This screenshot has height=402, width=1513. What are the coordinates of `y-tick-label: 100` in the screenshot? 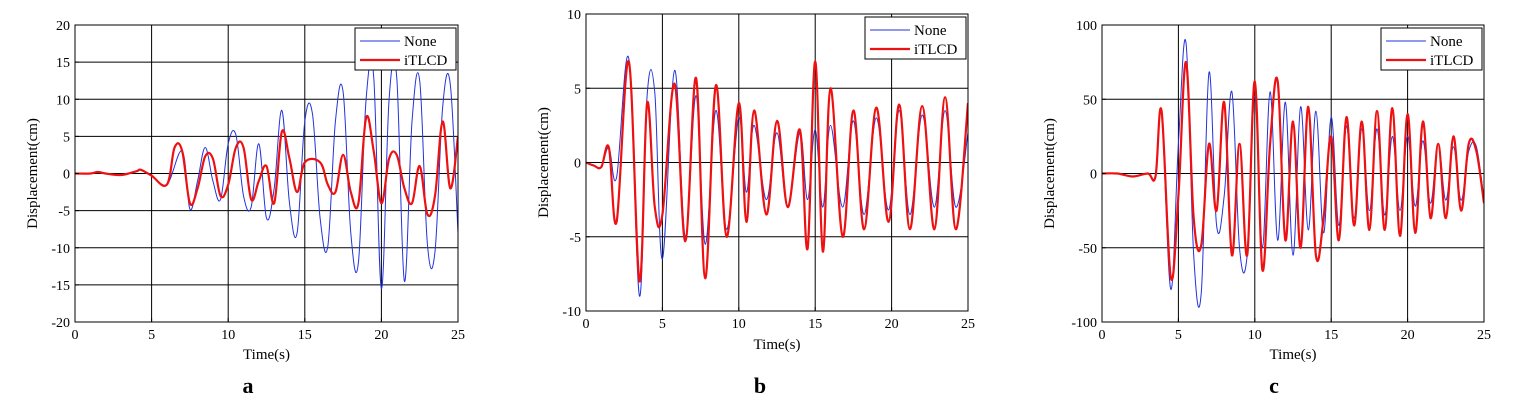 It's located at (1086, 26).